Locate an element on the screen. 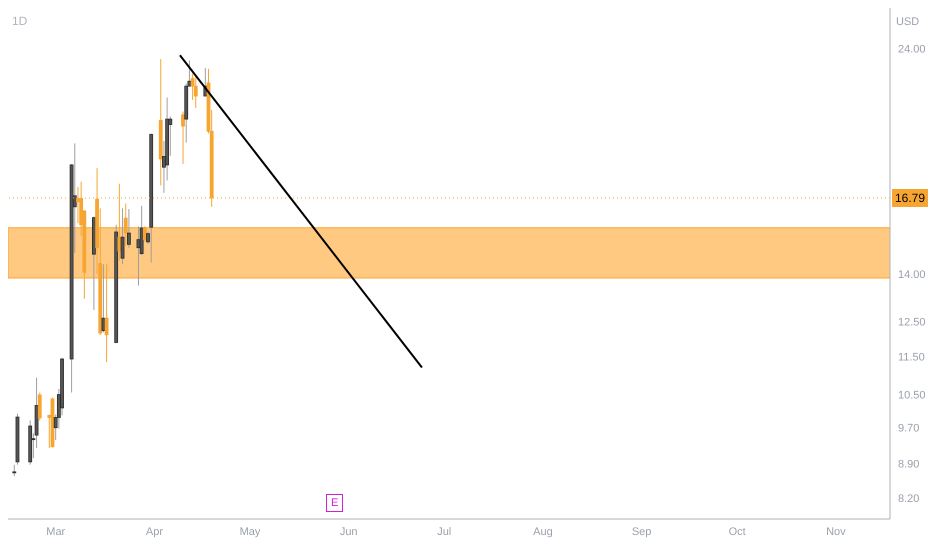  x-tick-label: Apr is located at coordinates (155, 532).